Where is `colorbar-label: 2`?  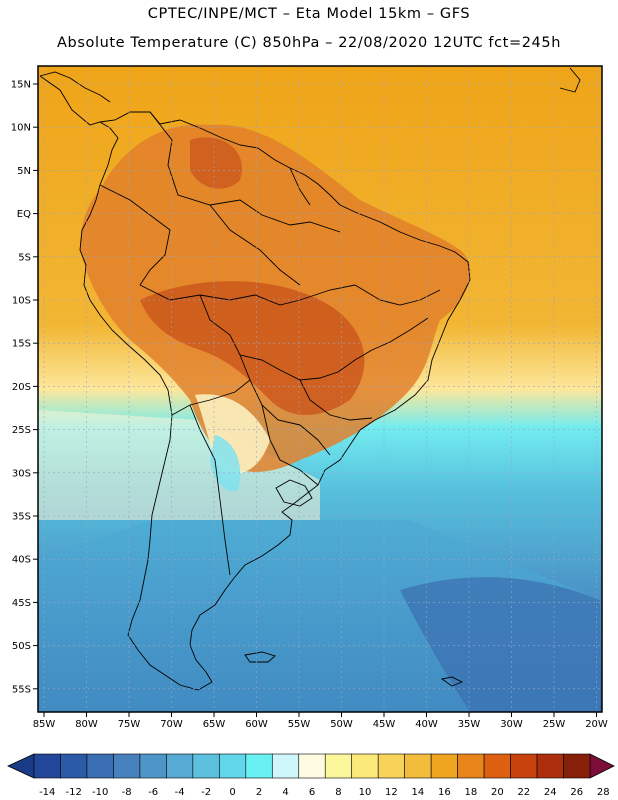
colorbar-label: 2 is located at coordinates (259, 792).